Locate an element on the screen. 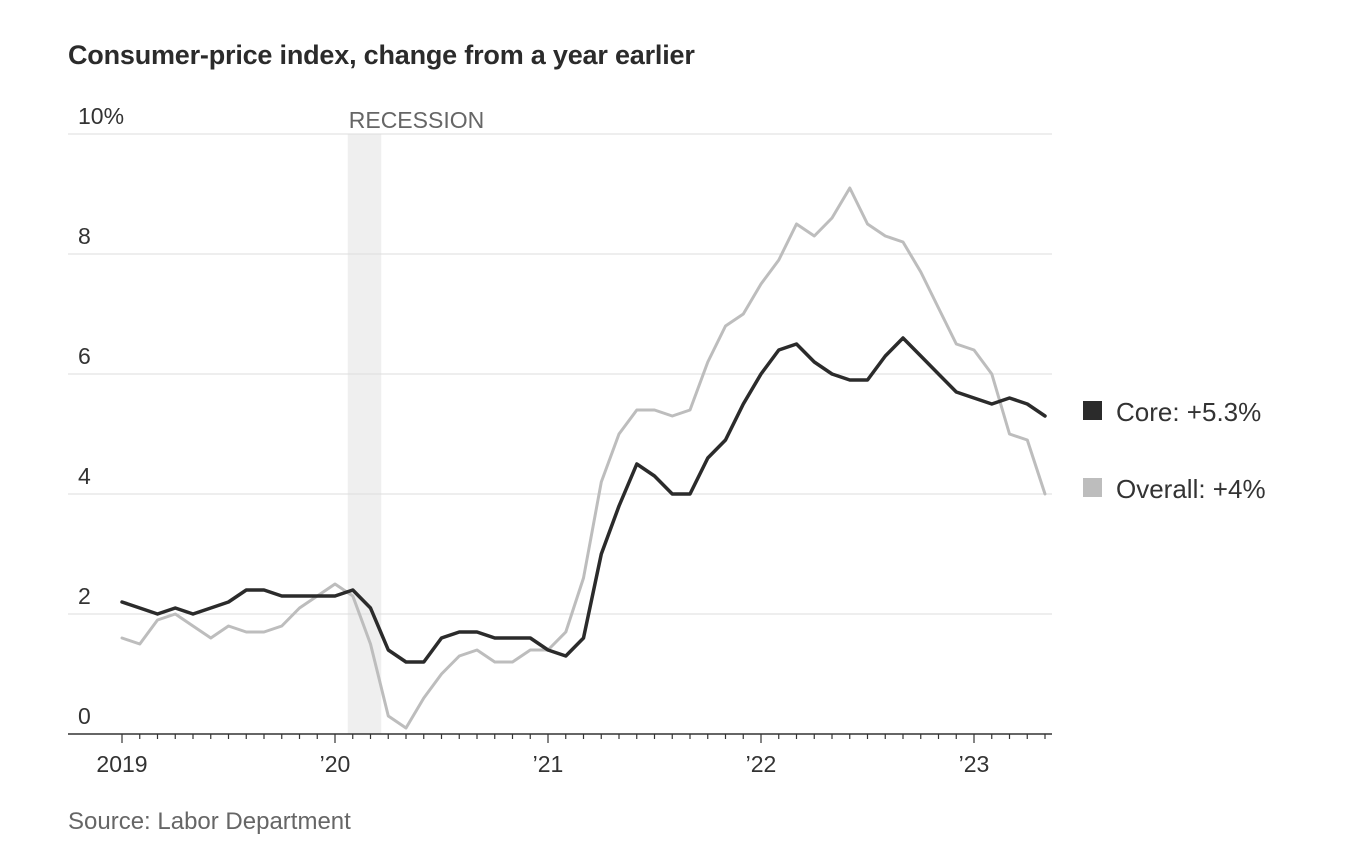  recession-band-group: RECESSION is located at coordinates (415, 420).